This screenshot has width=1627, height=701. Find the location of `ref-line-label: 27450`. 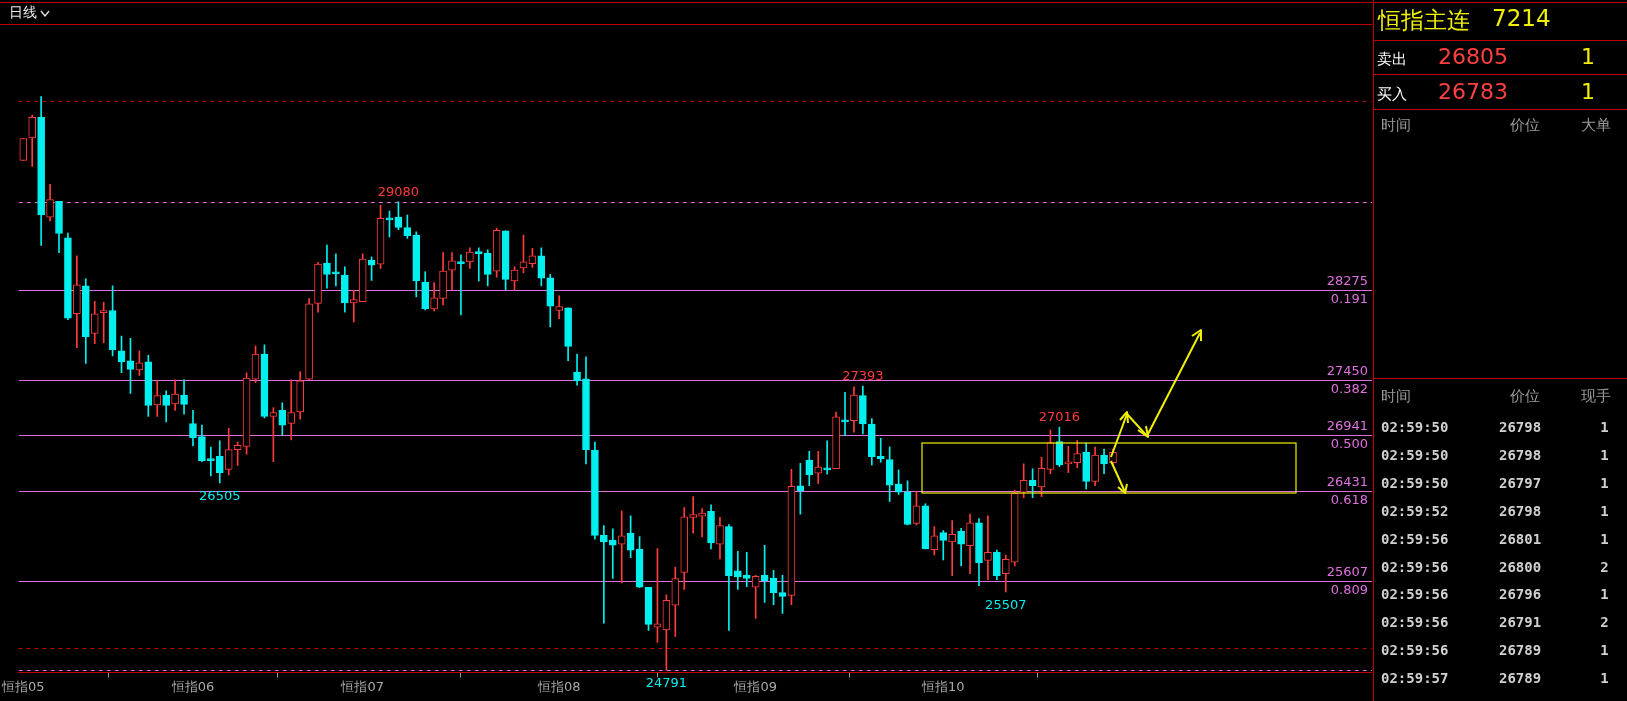

ref-line-label: 27450 is located at coordinates (1347, 371).